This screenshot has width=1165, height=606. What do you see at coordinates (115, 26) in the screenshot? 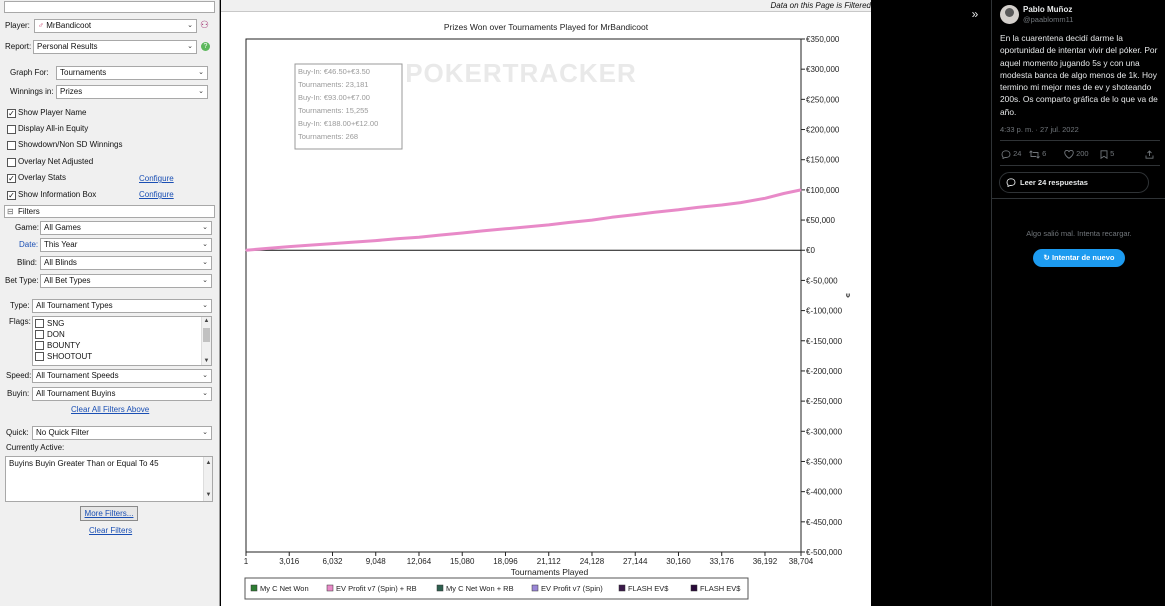
I see `player-select: ♂ MrBandicoot ⌄` at bounding box center [115, 26].